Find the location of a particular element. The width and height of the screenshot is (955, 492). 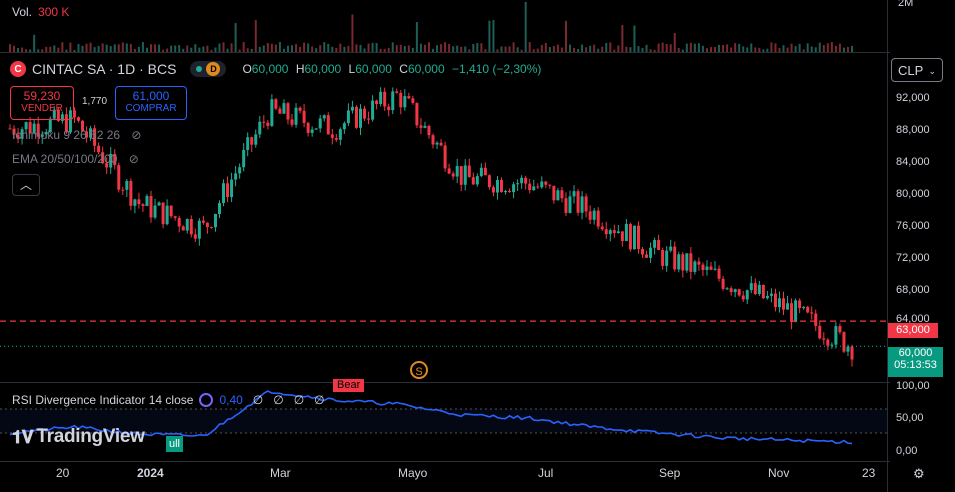

collapse-legend-button: ︿ is located at coordinates (26, 185).